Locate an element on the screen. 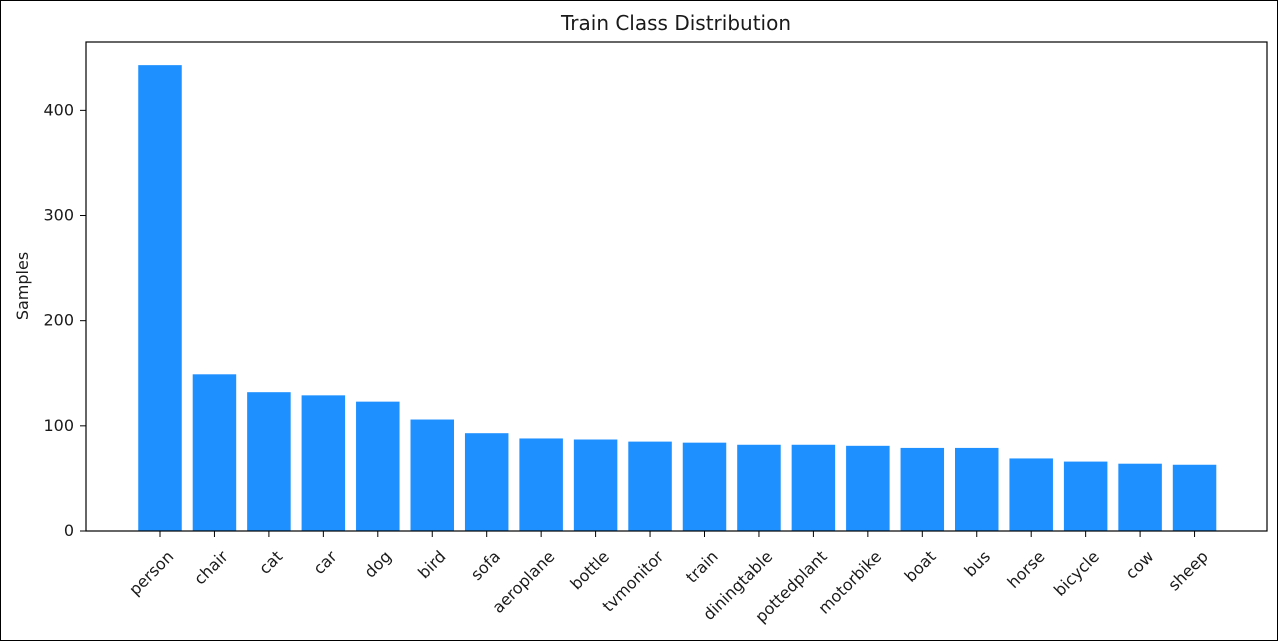  bar-train is located at coordinates (704, 486).